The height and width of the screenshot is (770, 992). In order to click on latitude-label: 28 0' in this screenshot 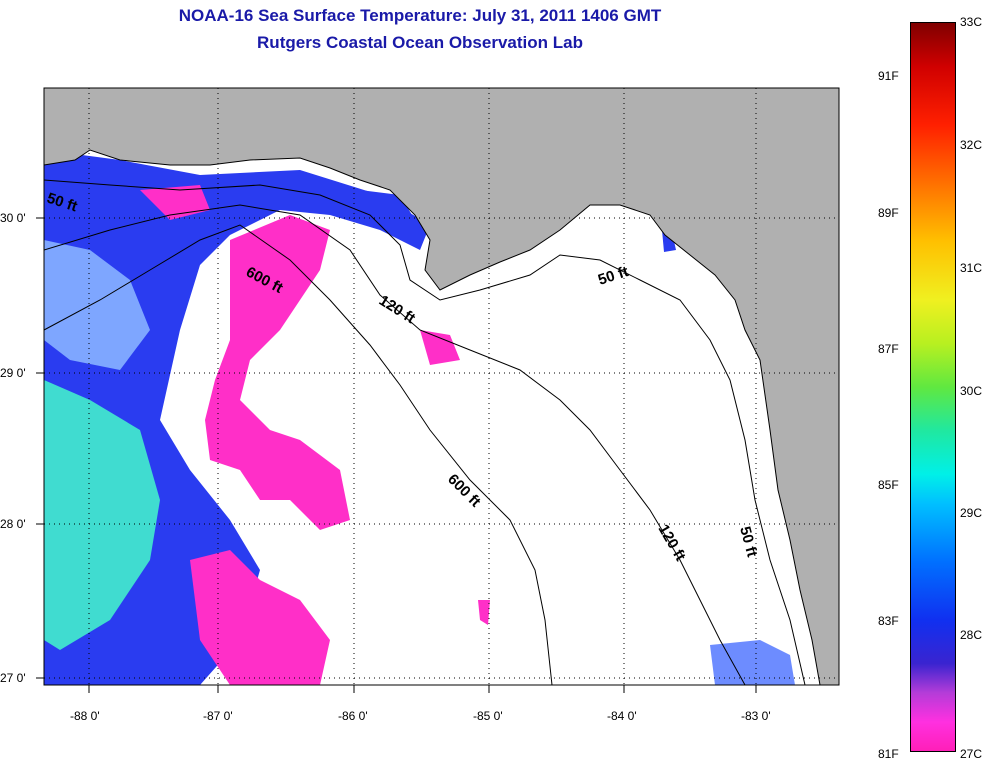, I will do `click(13, 524)`.